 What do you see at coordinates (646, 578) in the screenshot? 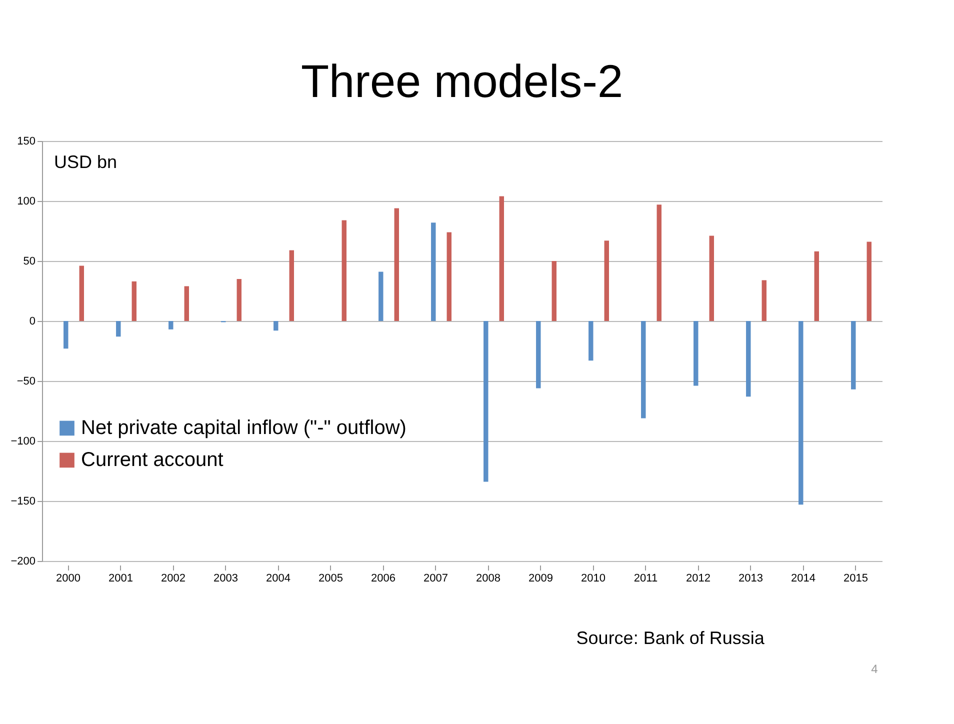
I see `x-tick-label: 2011` at bounding box center [646, 578].